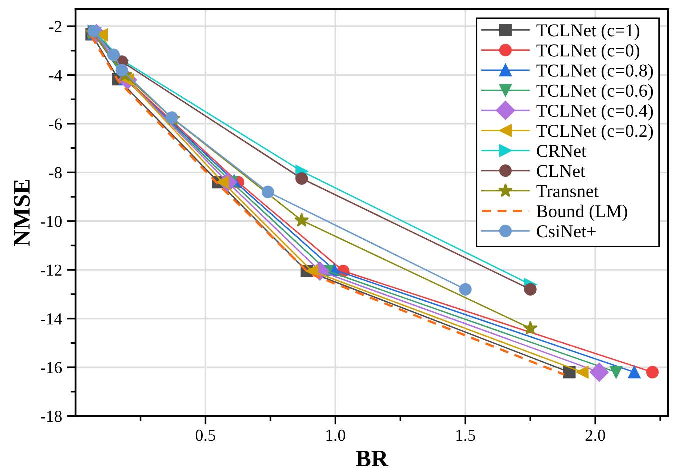 The width and height of the screenshot is (689, 473). What do you see at coordinates (51, 319) in the screenshot?
I see `y-tick-label: -14` at bounding box center [51, 319].